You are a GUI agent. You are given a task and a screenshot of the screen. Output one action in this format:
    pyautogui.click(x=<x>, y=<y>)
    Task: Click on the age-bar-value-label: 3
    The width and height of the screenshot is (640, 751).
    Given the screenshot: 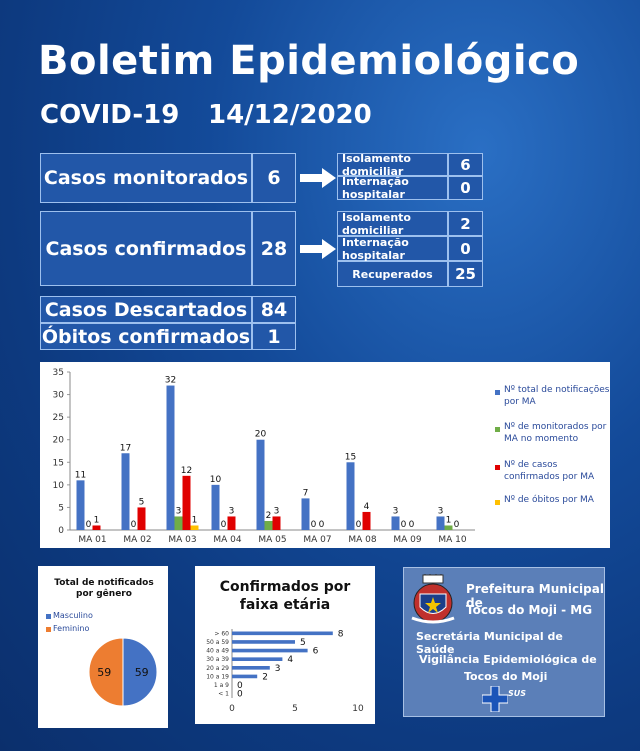 What is the action you would take?
    pyautogui.click(x=278, y=669)
    